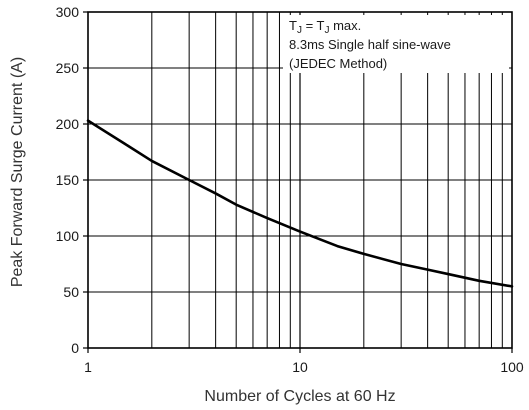 This screenshot has width=529, height=410. What do you see at coordinates (75, 348) in the screenshot?
I see `y-tick-label: 0` at bounding box center [75, 348].